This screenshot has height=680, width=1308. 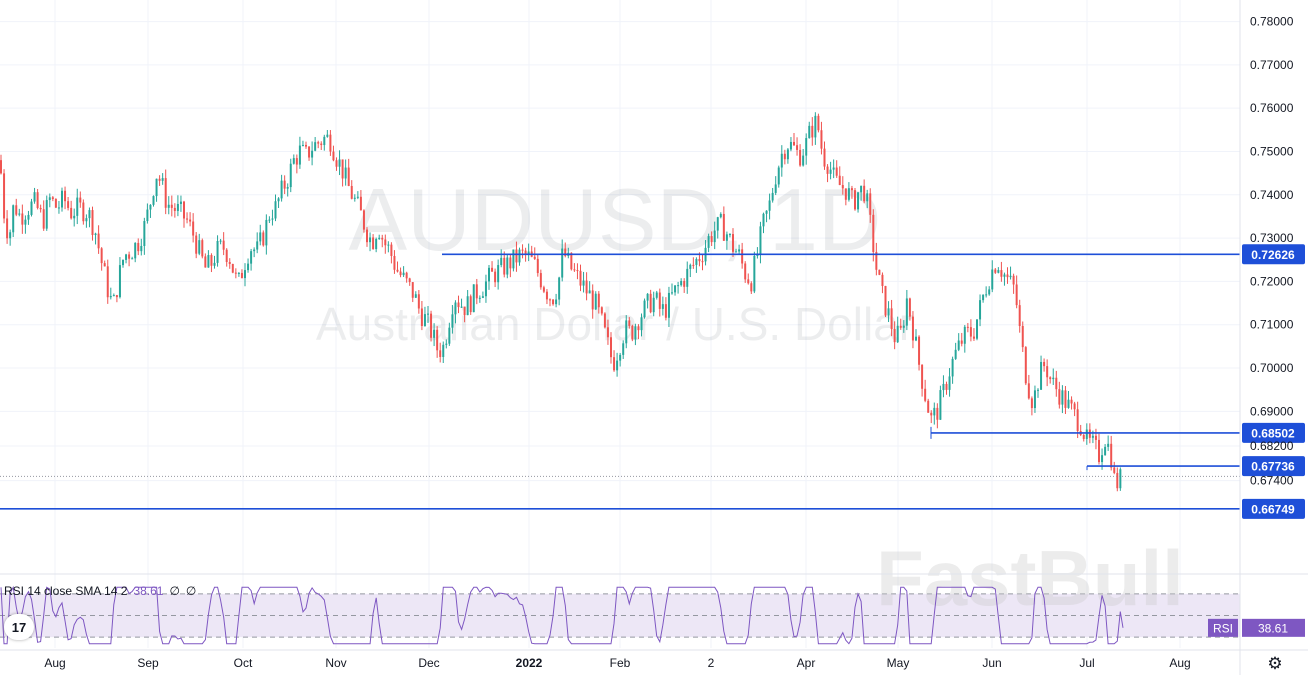 What do you see at coordinates (335, 663) in the screenshot?
I see `x-tick-label: Nov` at bounding box center [335, 663].